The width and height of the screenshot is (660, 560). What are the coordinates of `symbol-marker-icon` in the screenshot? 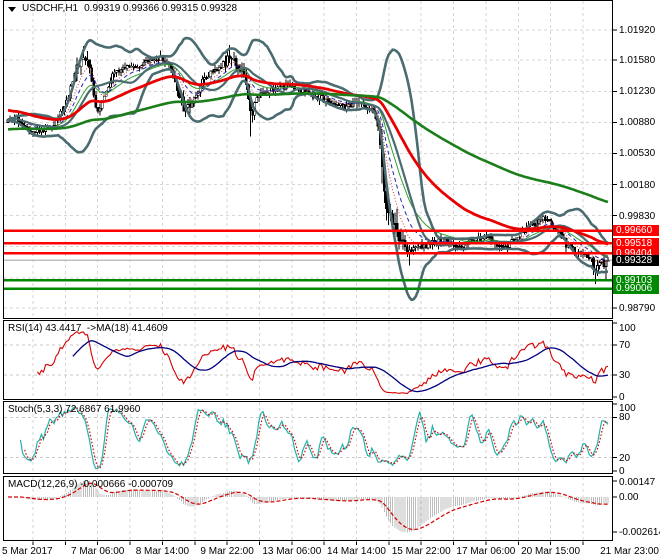 It's located at (12, 9).